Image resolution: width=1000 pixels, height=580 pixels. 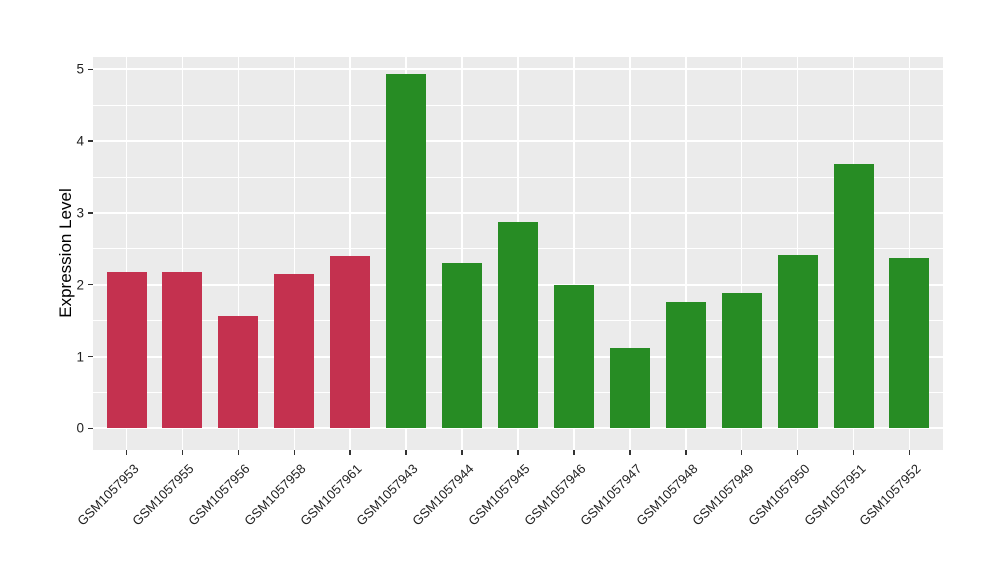 I want to click on bar-GSM1057943, so click(x=406, y=251).